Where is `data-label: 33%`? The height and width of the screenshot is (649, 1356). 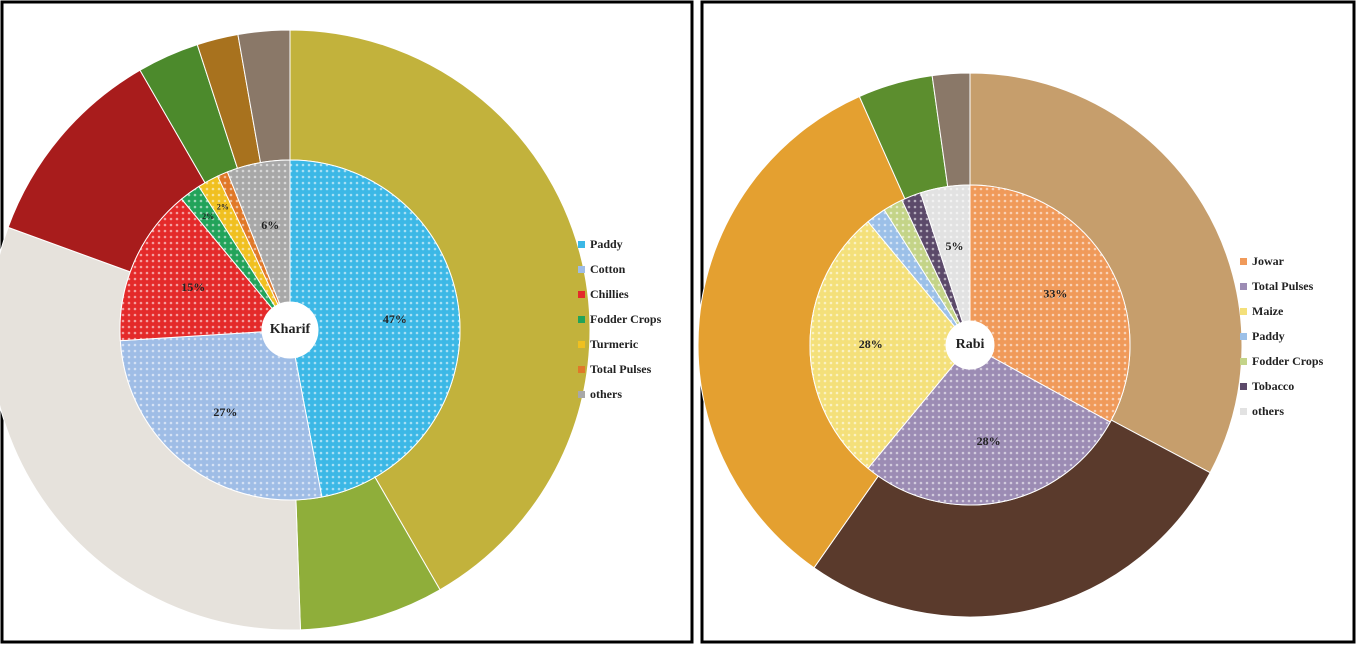 data-label: 33% is located at coordinates (1055, 293).